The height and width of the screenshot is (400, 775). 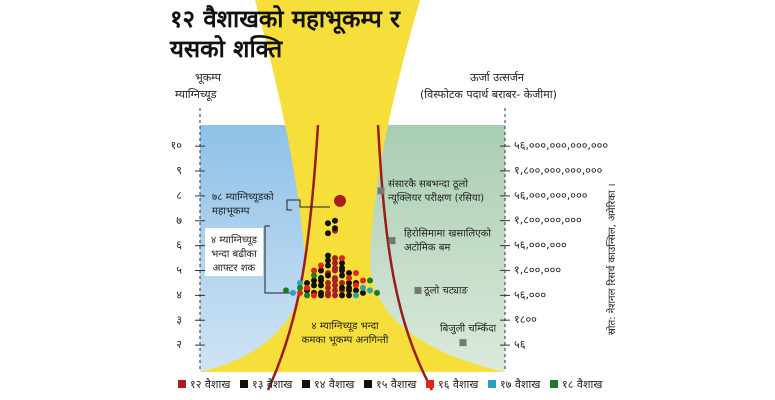 What do you see at coordinates (537, 269) in the screenshot?
I see `y2-tick-label: १,८००,०००` at bounding box center [537, 269].